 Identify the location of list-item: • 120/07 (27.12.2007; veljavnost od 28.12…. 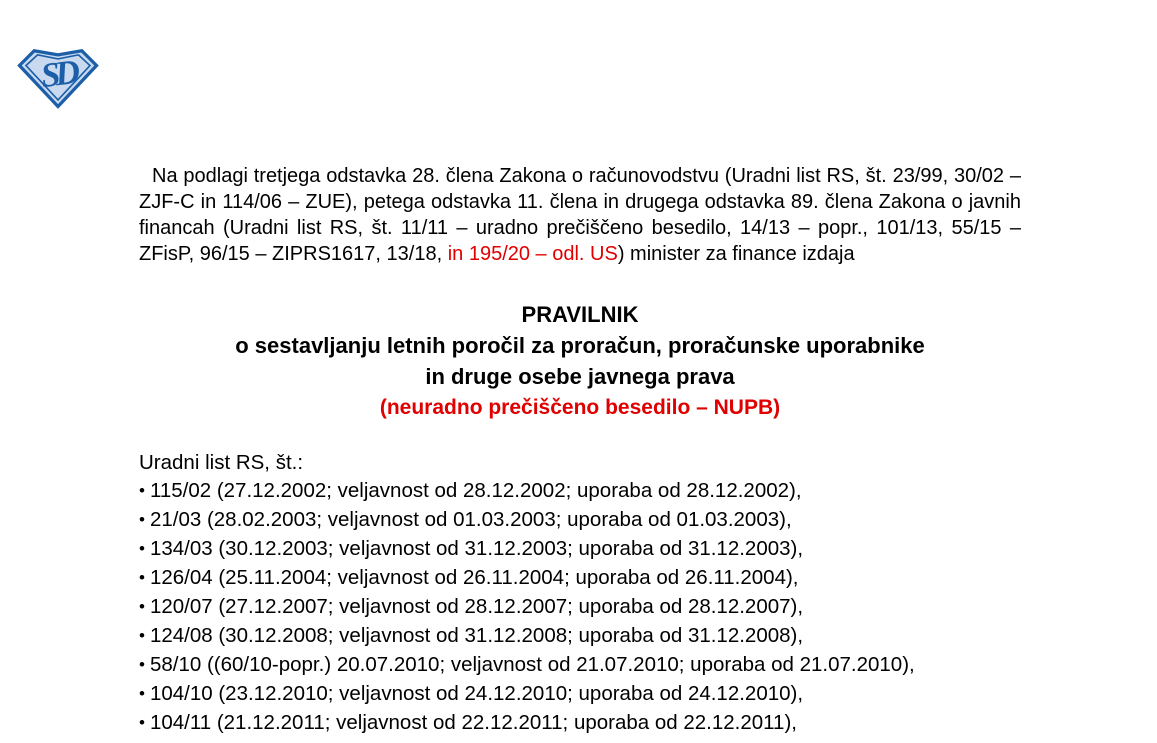
(580, 607).